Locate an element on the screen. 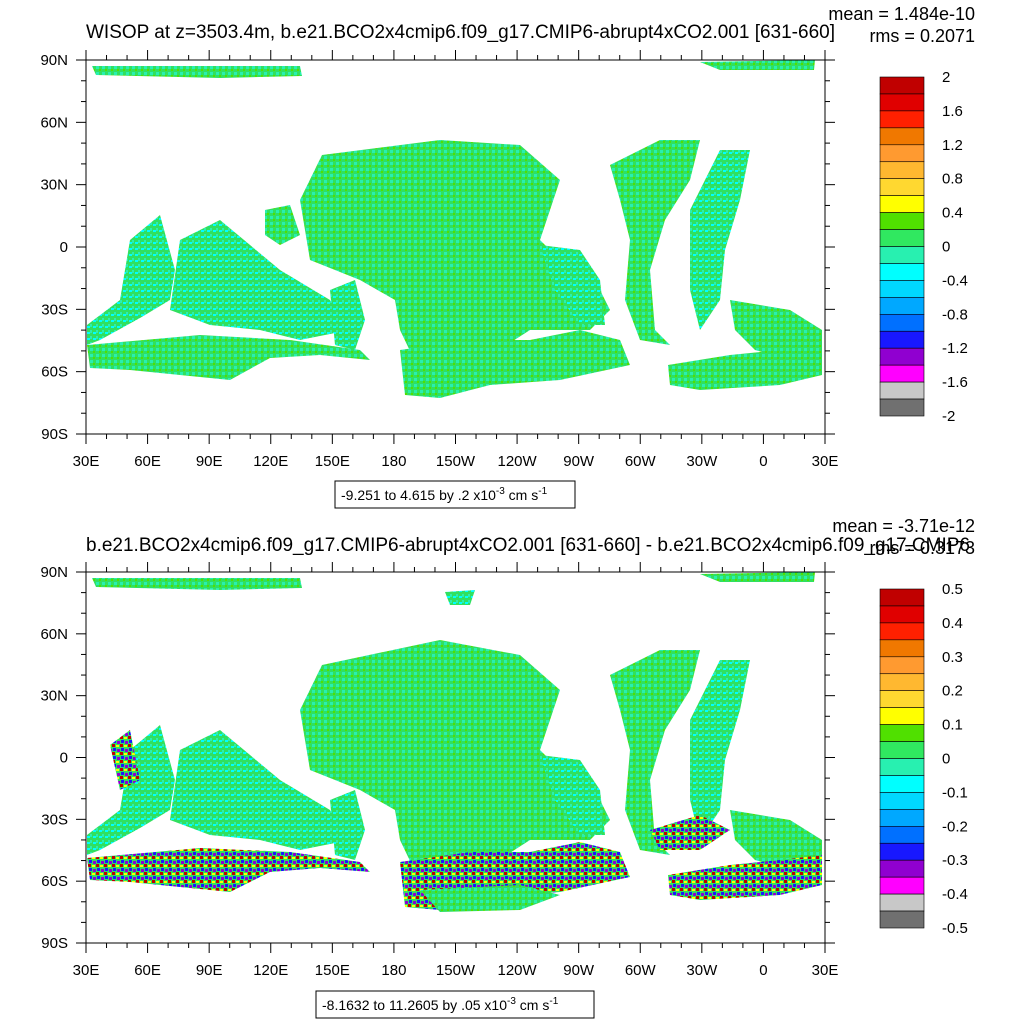 This screenshot has height=1024, width=1024. colorbar-label: 0.2 is located at coordinates (952, 691).